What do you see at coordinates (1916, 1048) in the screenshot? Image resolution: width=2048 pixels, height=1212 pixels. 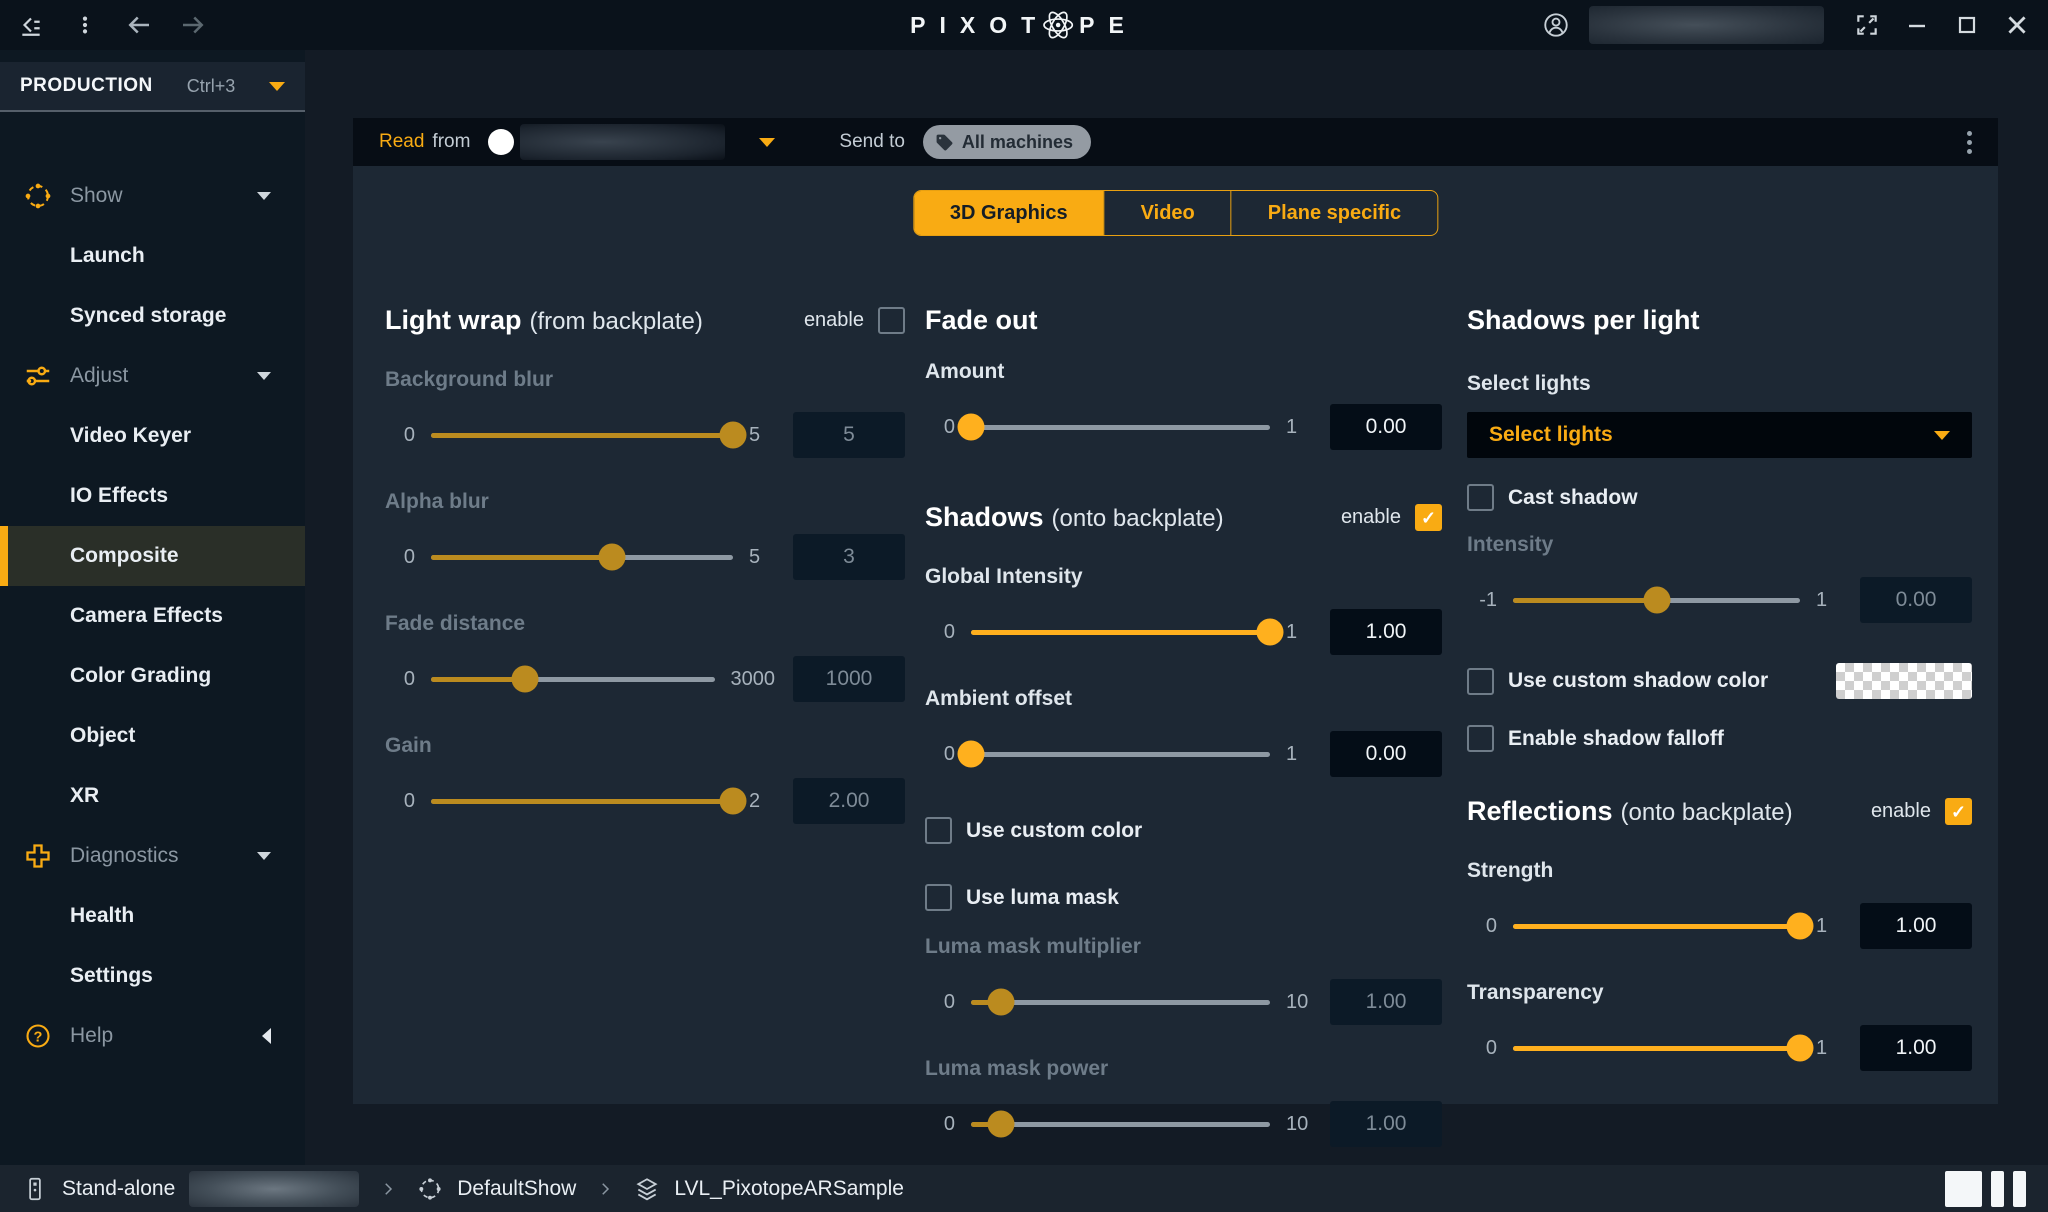 I see `transparency-value: 1.00` at bounding box center [1916, 1048].